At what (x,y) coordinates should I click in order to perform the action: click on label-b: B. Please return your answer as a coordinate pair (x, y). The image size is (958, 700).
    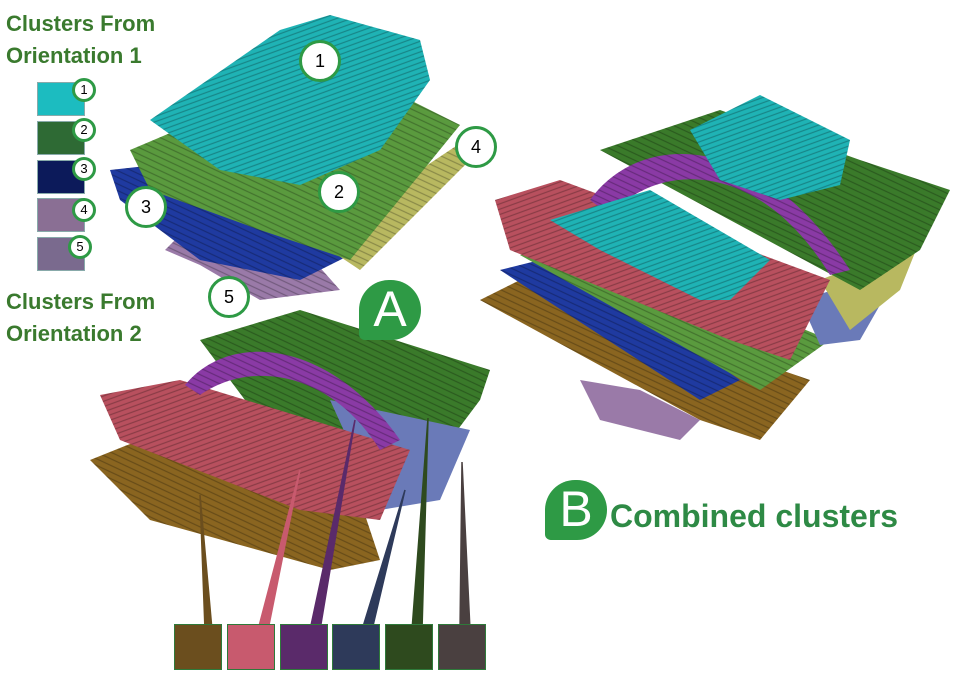
    Looking at the image, I should click on (576, 510).